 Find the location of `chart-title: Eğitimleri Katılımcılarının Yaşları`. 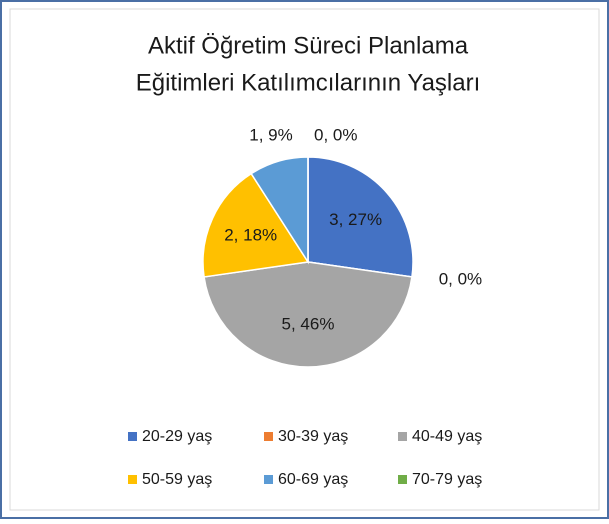

chart-title: Eğitimleri Katılımcılarının Yaşları is located at coordinates (308, 82).